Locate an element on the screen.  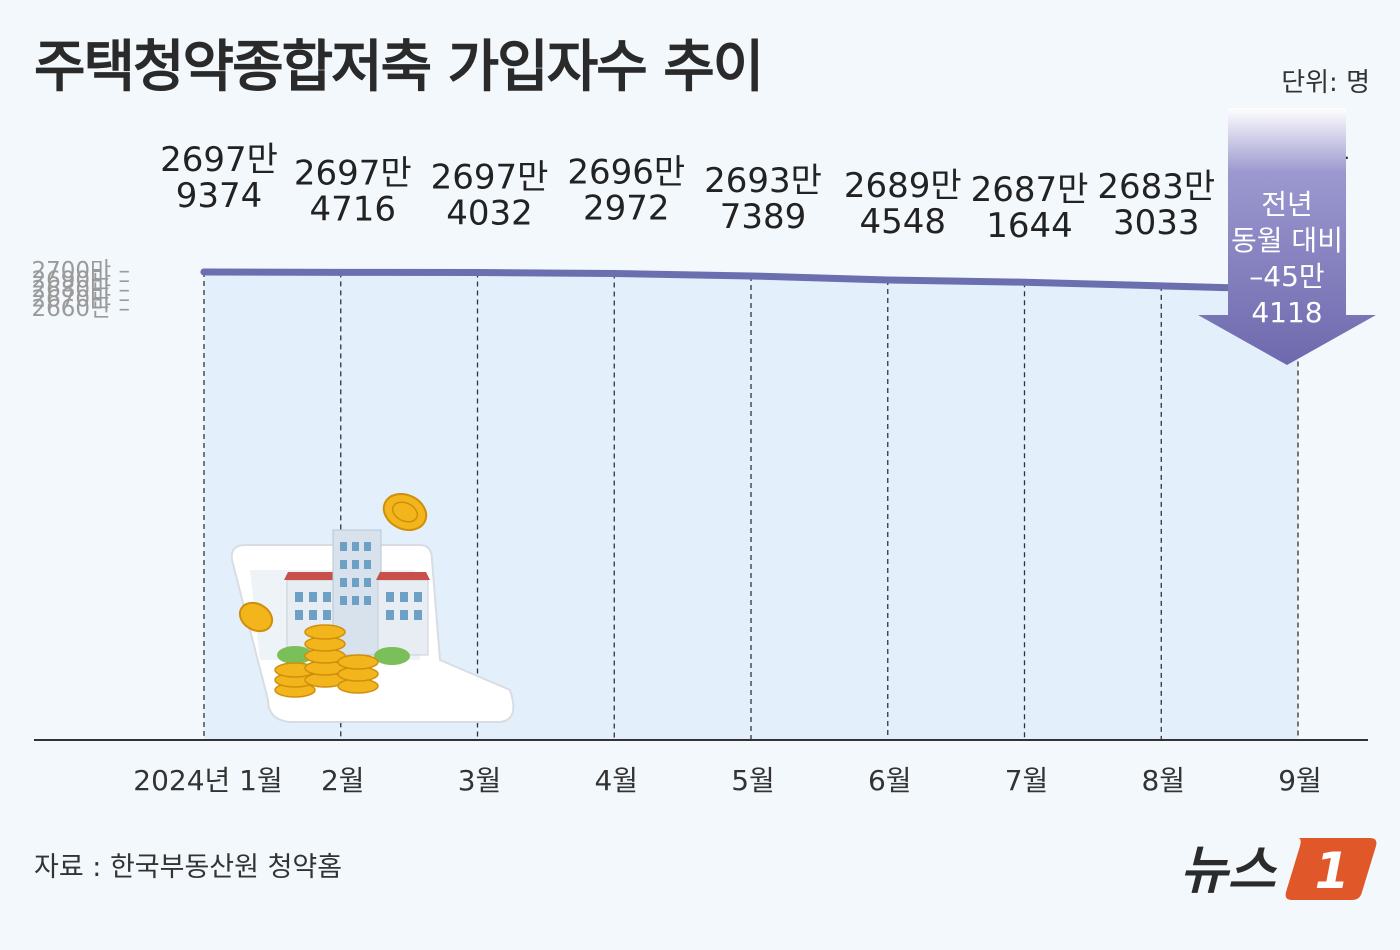
yoy-change-arrow: 전년 동월 대비 –45만 4118 is located at coordinates (1287, 236).